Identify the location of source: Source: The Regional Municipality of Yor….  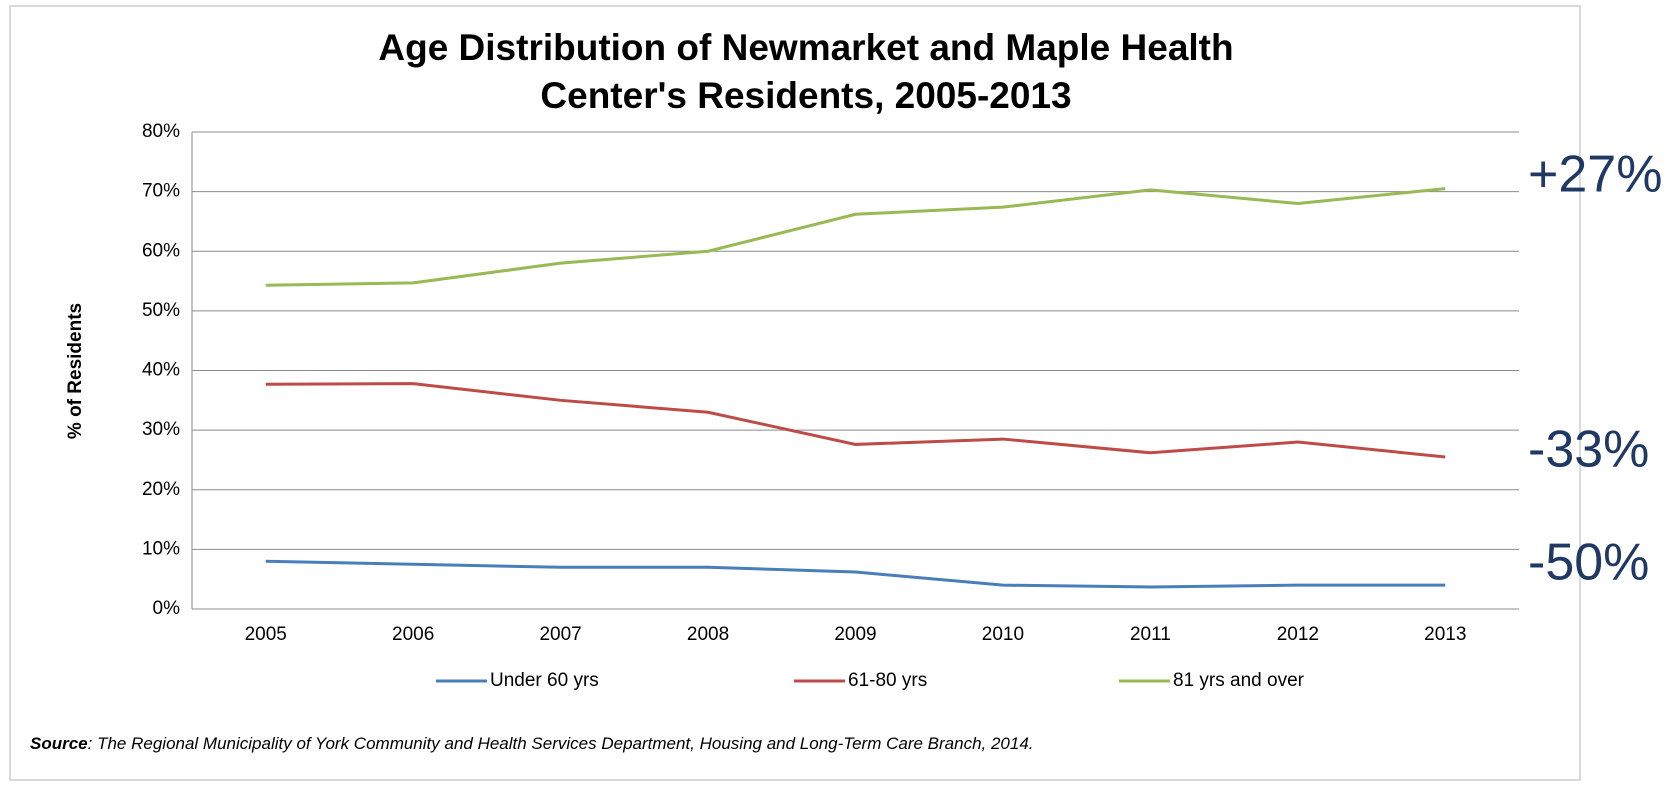
(532, 743).